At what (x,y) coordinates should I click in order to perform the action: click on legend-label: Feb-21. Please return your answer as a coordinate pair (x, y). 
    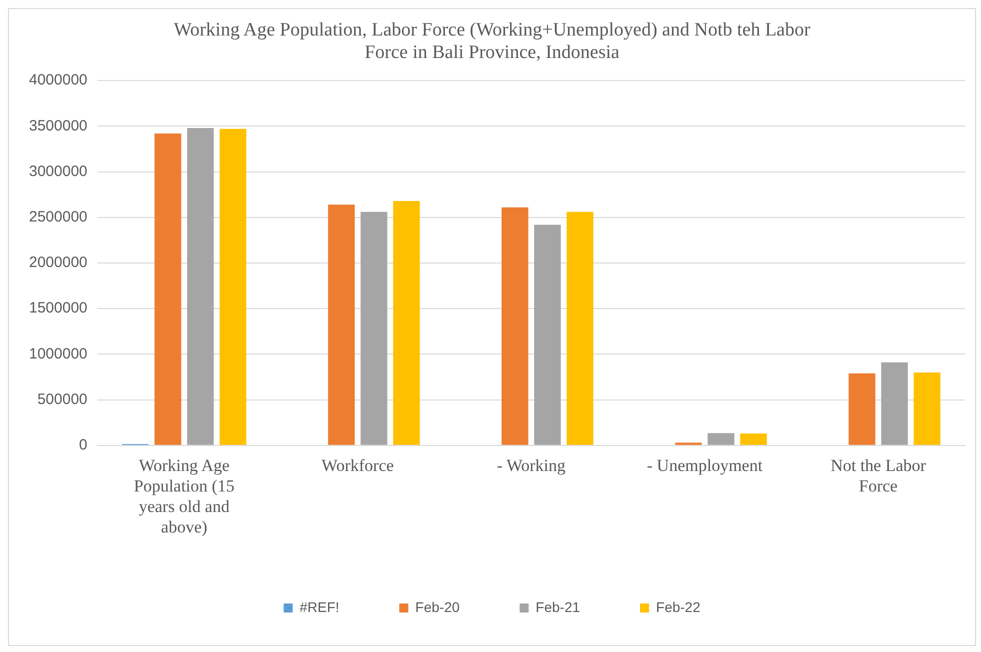
    Looking at the image, I should click on (558, 606).